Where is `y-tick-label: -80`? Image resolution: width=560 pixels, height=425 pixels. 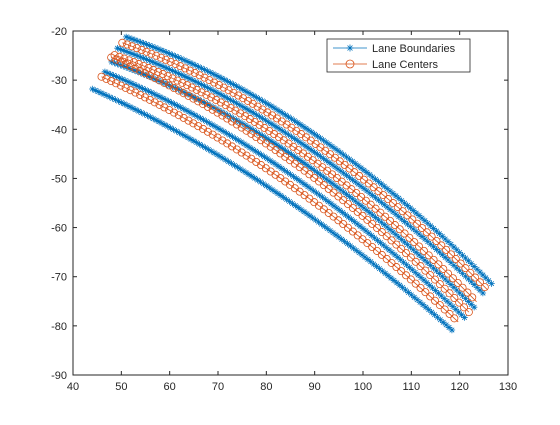 y-tick-label: -80 is located at coordinates (59, 327).